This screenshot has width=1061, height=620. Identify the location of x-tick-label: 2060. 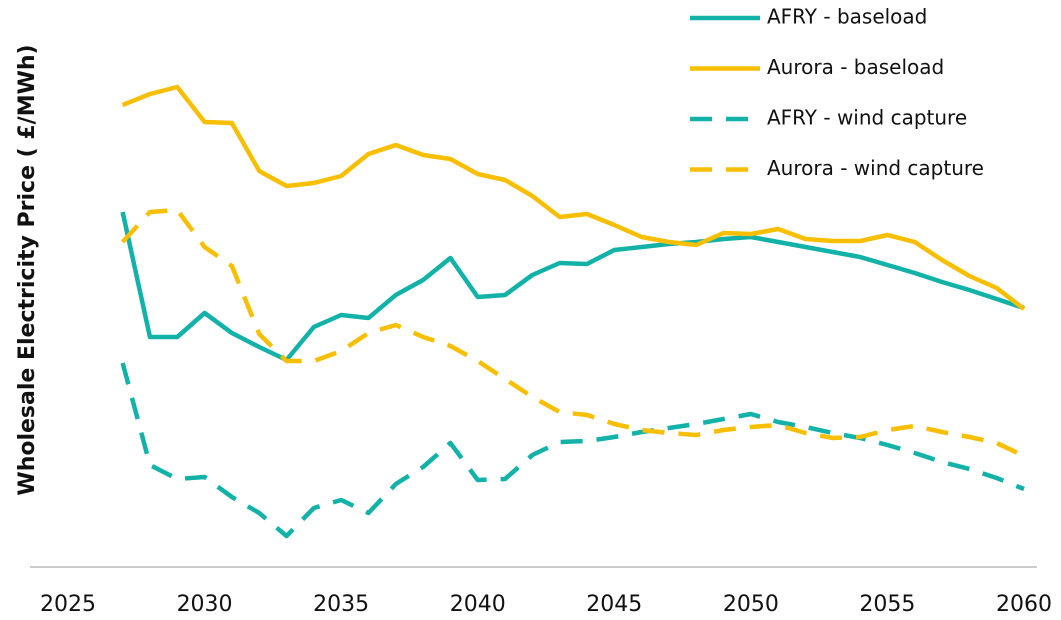
(1024, 604).